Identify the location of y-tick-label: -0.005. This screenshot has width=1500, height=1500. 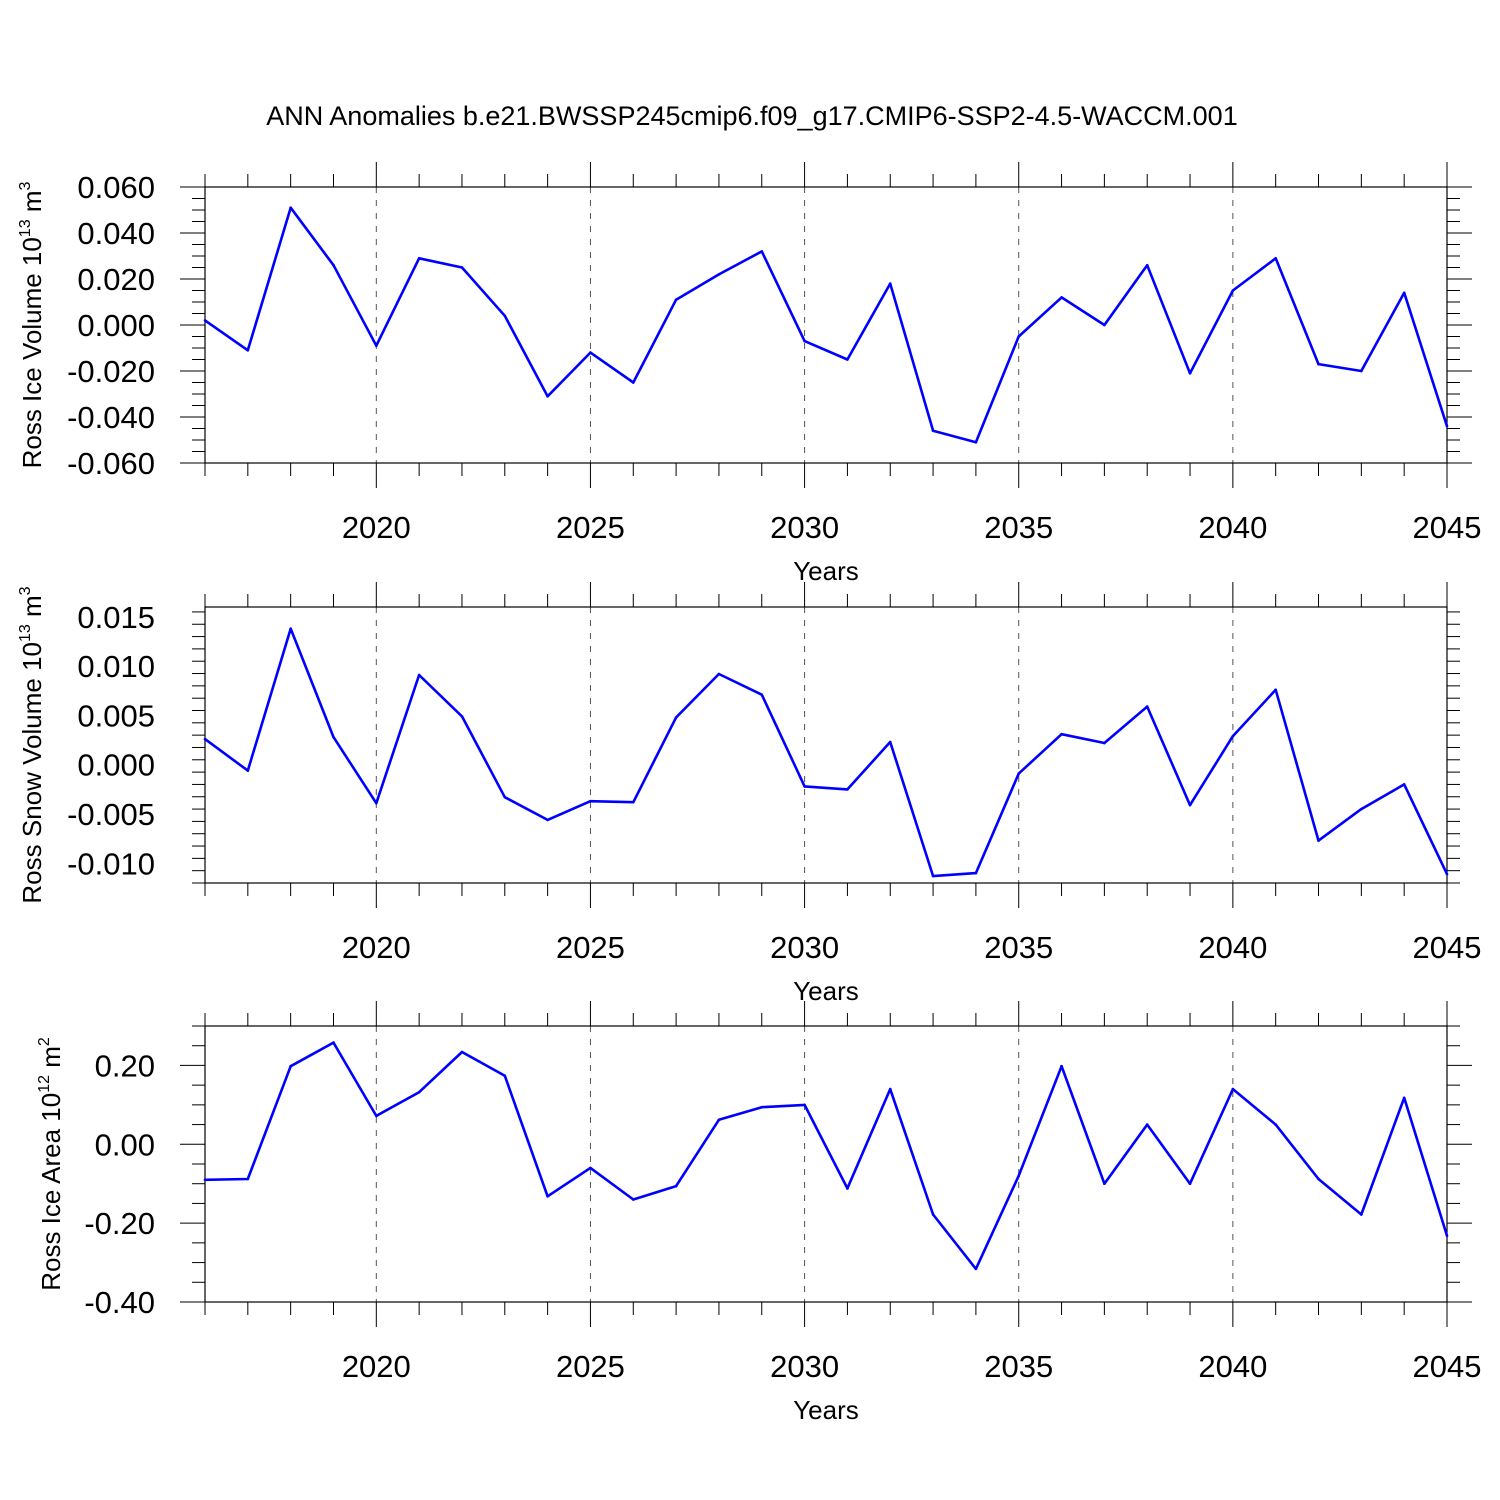
(111, 814).